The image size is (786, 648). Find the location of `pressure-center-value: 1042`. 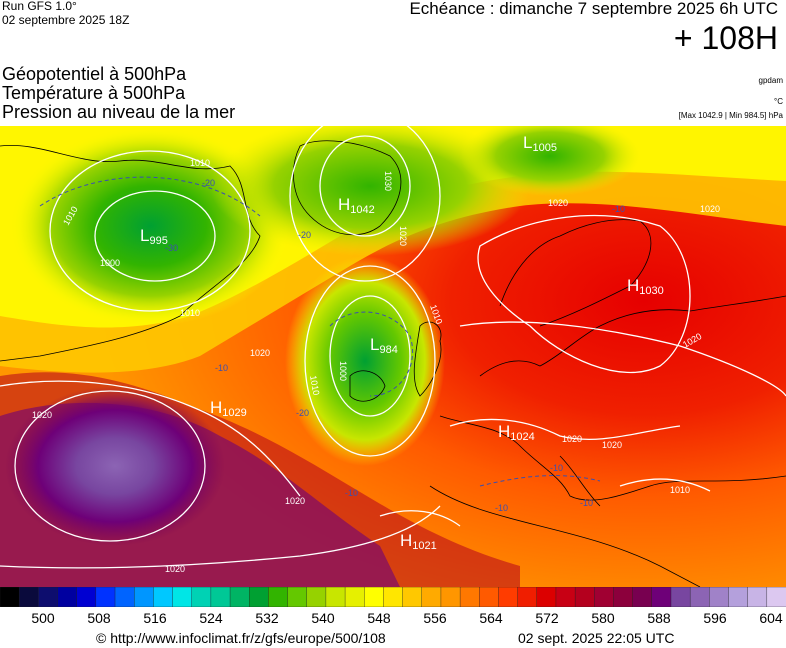

pressure-center-value: 1042 is located at coordinates (362, 210).